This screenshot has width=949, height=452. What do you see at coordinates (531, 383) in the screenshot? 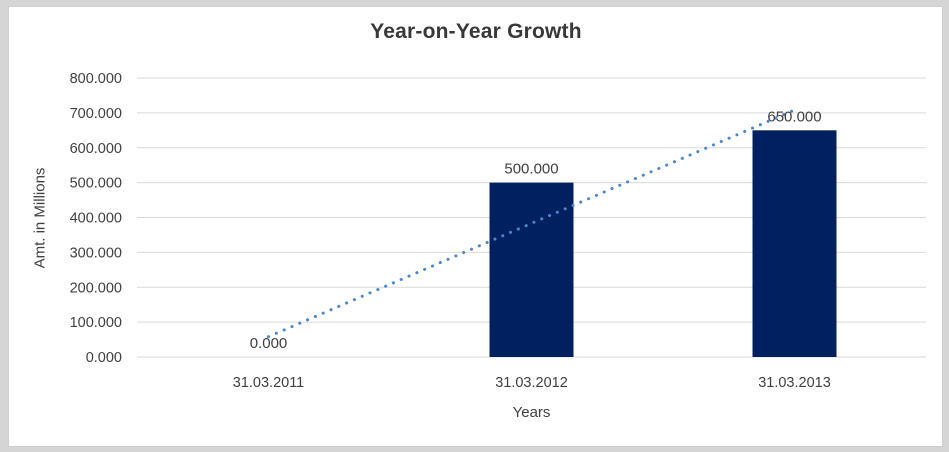
I see `x-tick-label: 31.03.2012` at bounding box center [531, 383].